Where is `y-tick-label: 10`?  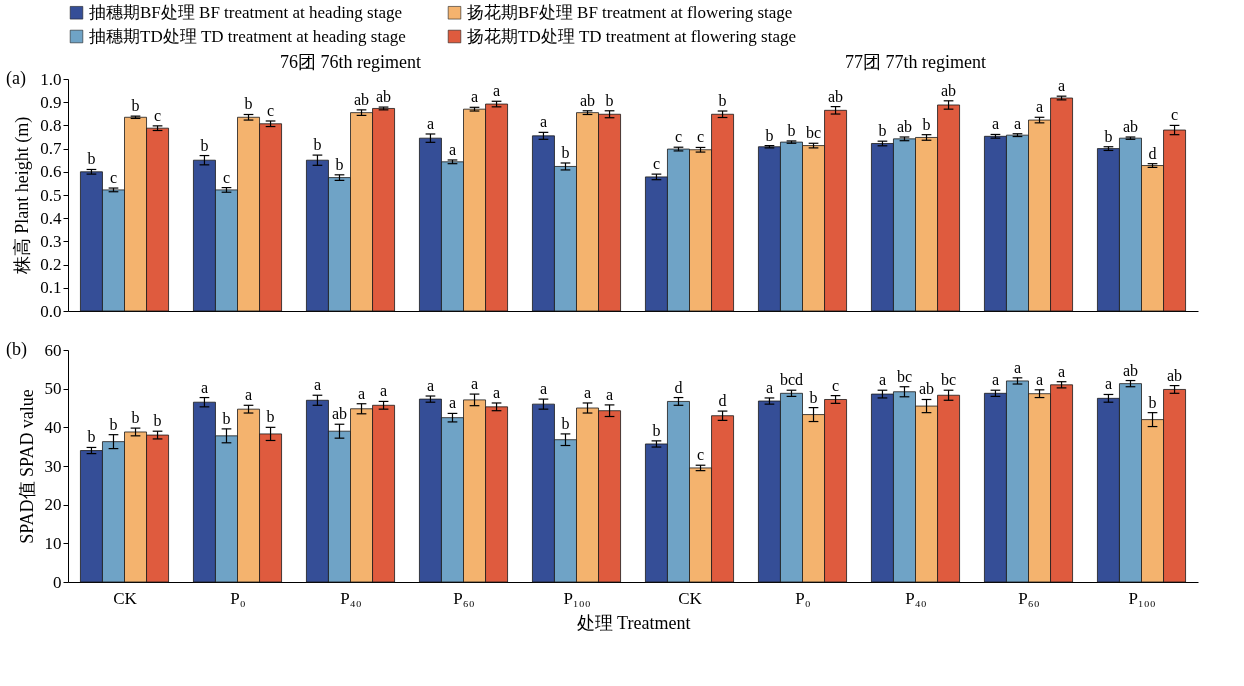 y-tick-label: 10 is located at coordinates (53, 543).